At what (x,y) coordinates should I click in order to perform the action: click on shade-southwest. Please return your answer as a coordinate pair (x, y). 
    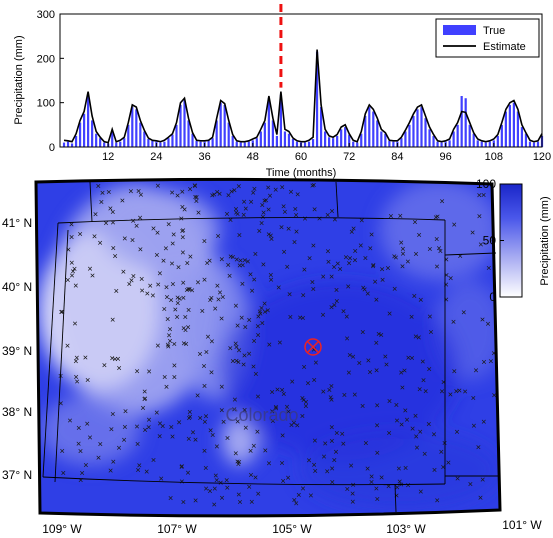
    Looking at the image, I should click on (90, 430).